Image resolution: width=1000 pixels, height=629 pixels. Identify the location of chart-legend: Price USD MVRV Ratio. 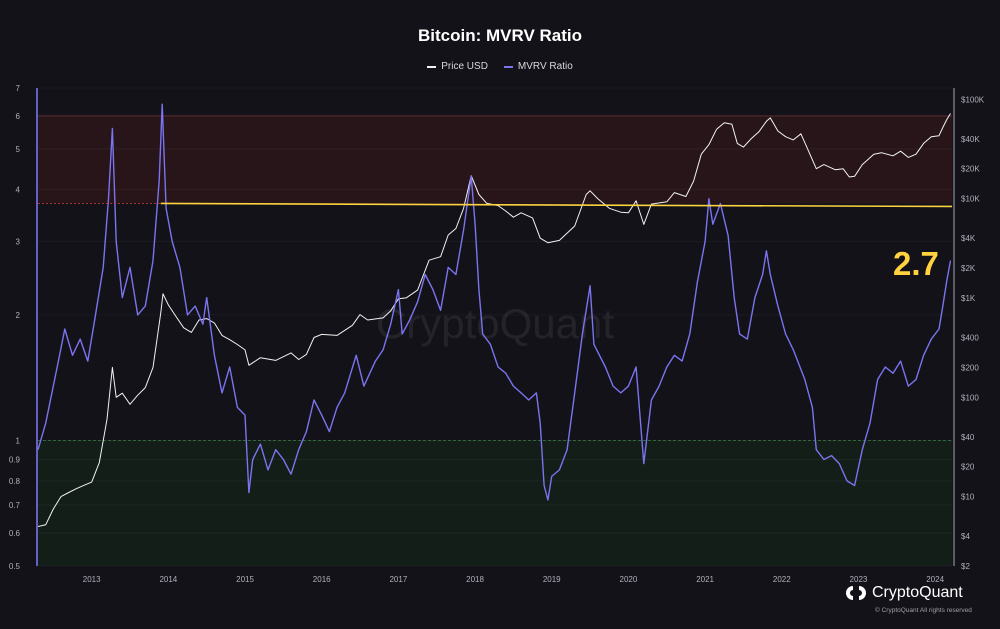
(500, 66).